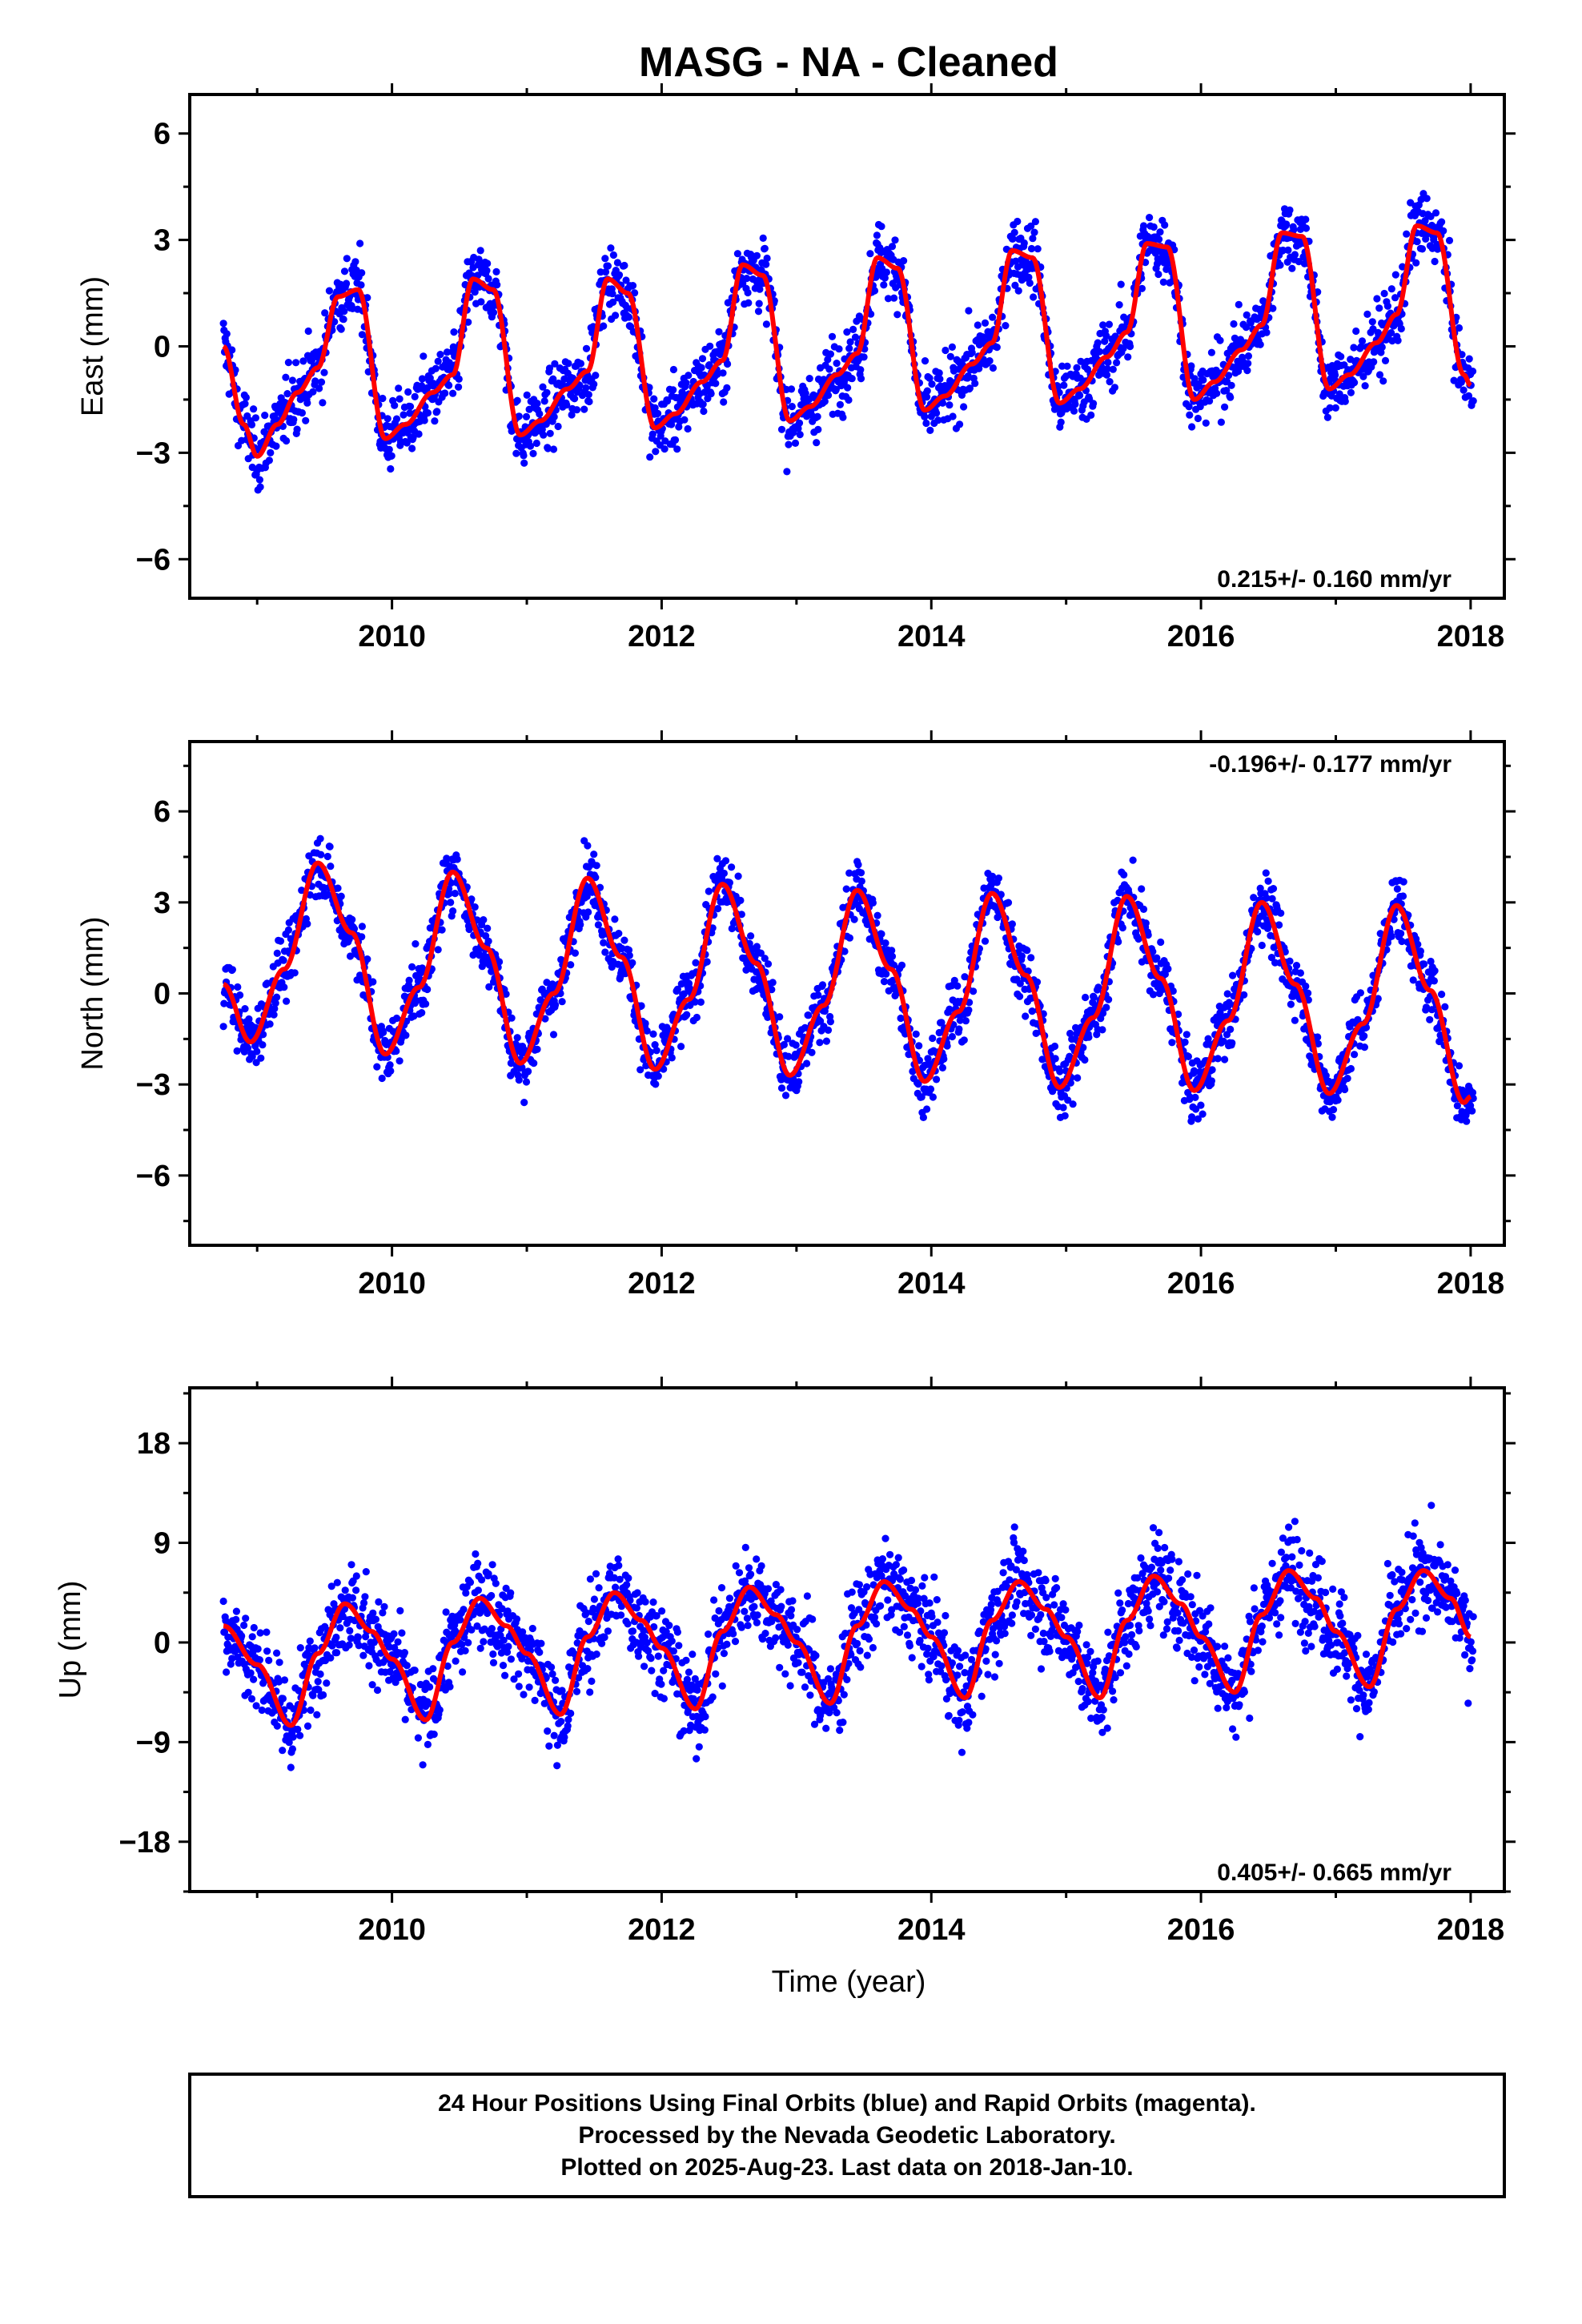 Image resolution: width=1582 pixels, height=2324 pixels. Describe the element at coordinates (93, 993) in the screenshot. I see `north-y-axis-label: North (mm)` at that location.